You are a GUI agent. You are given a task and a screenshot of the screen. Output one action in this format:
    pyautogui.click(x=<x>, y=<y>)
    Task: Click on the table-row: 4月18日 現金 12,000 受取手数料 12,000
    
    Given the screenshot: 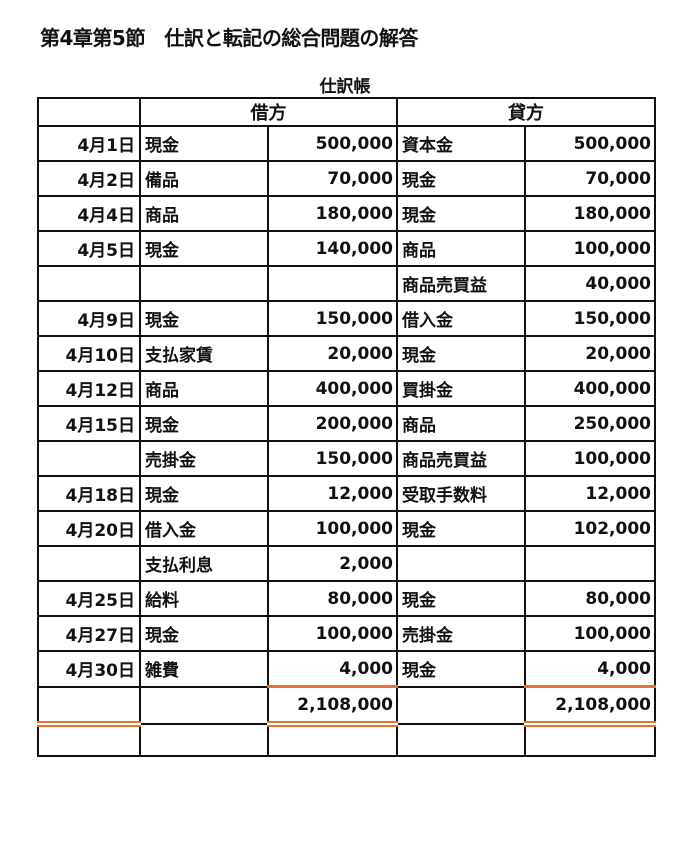 What is the action you would take?
    pyautogui.click(x=346, y=493)
    